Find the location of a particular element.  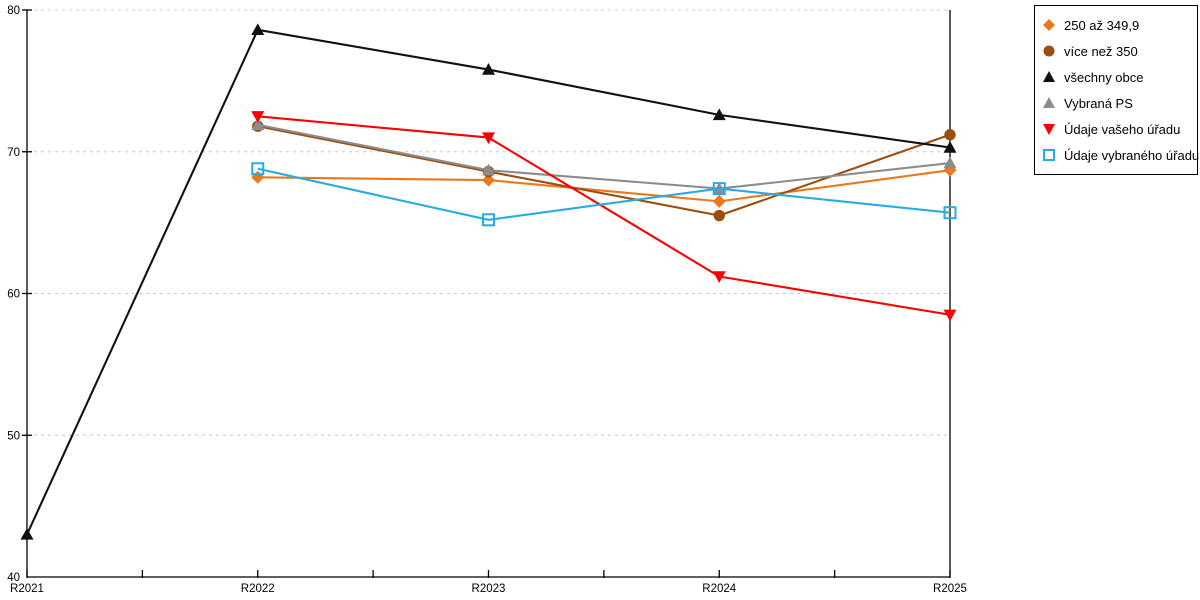

svg-text: 70 is located at coordinates (13, 153).